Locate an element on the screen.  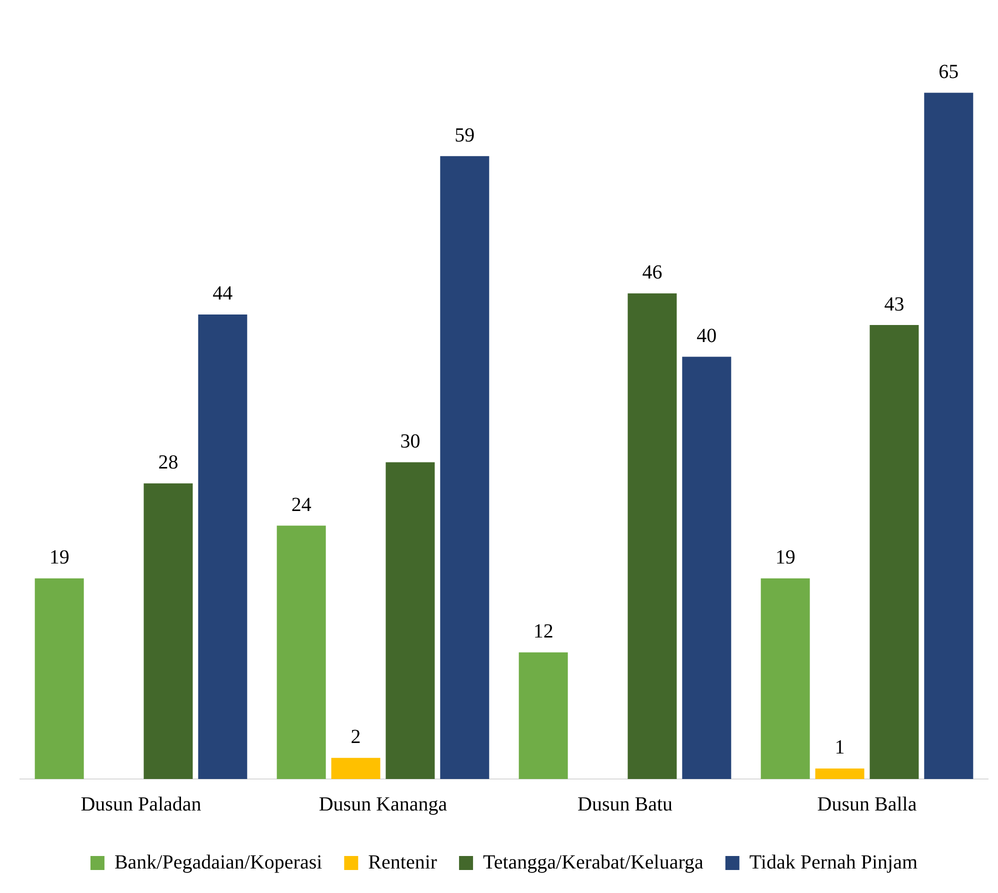
data-label: 40 is located at coordinates (706, 335).